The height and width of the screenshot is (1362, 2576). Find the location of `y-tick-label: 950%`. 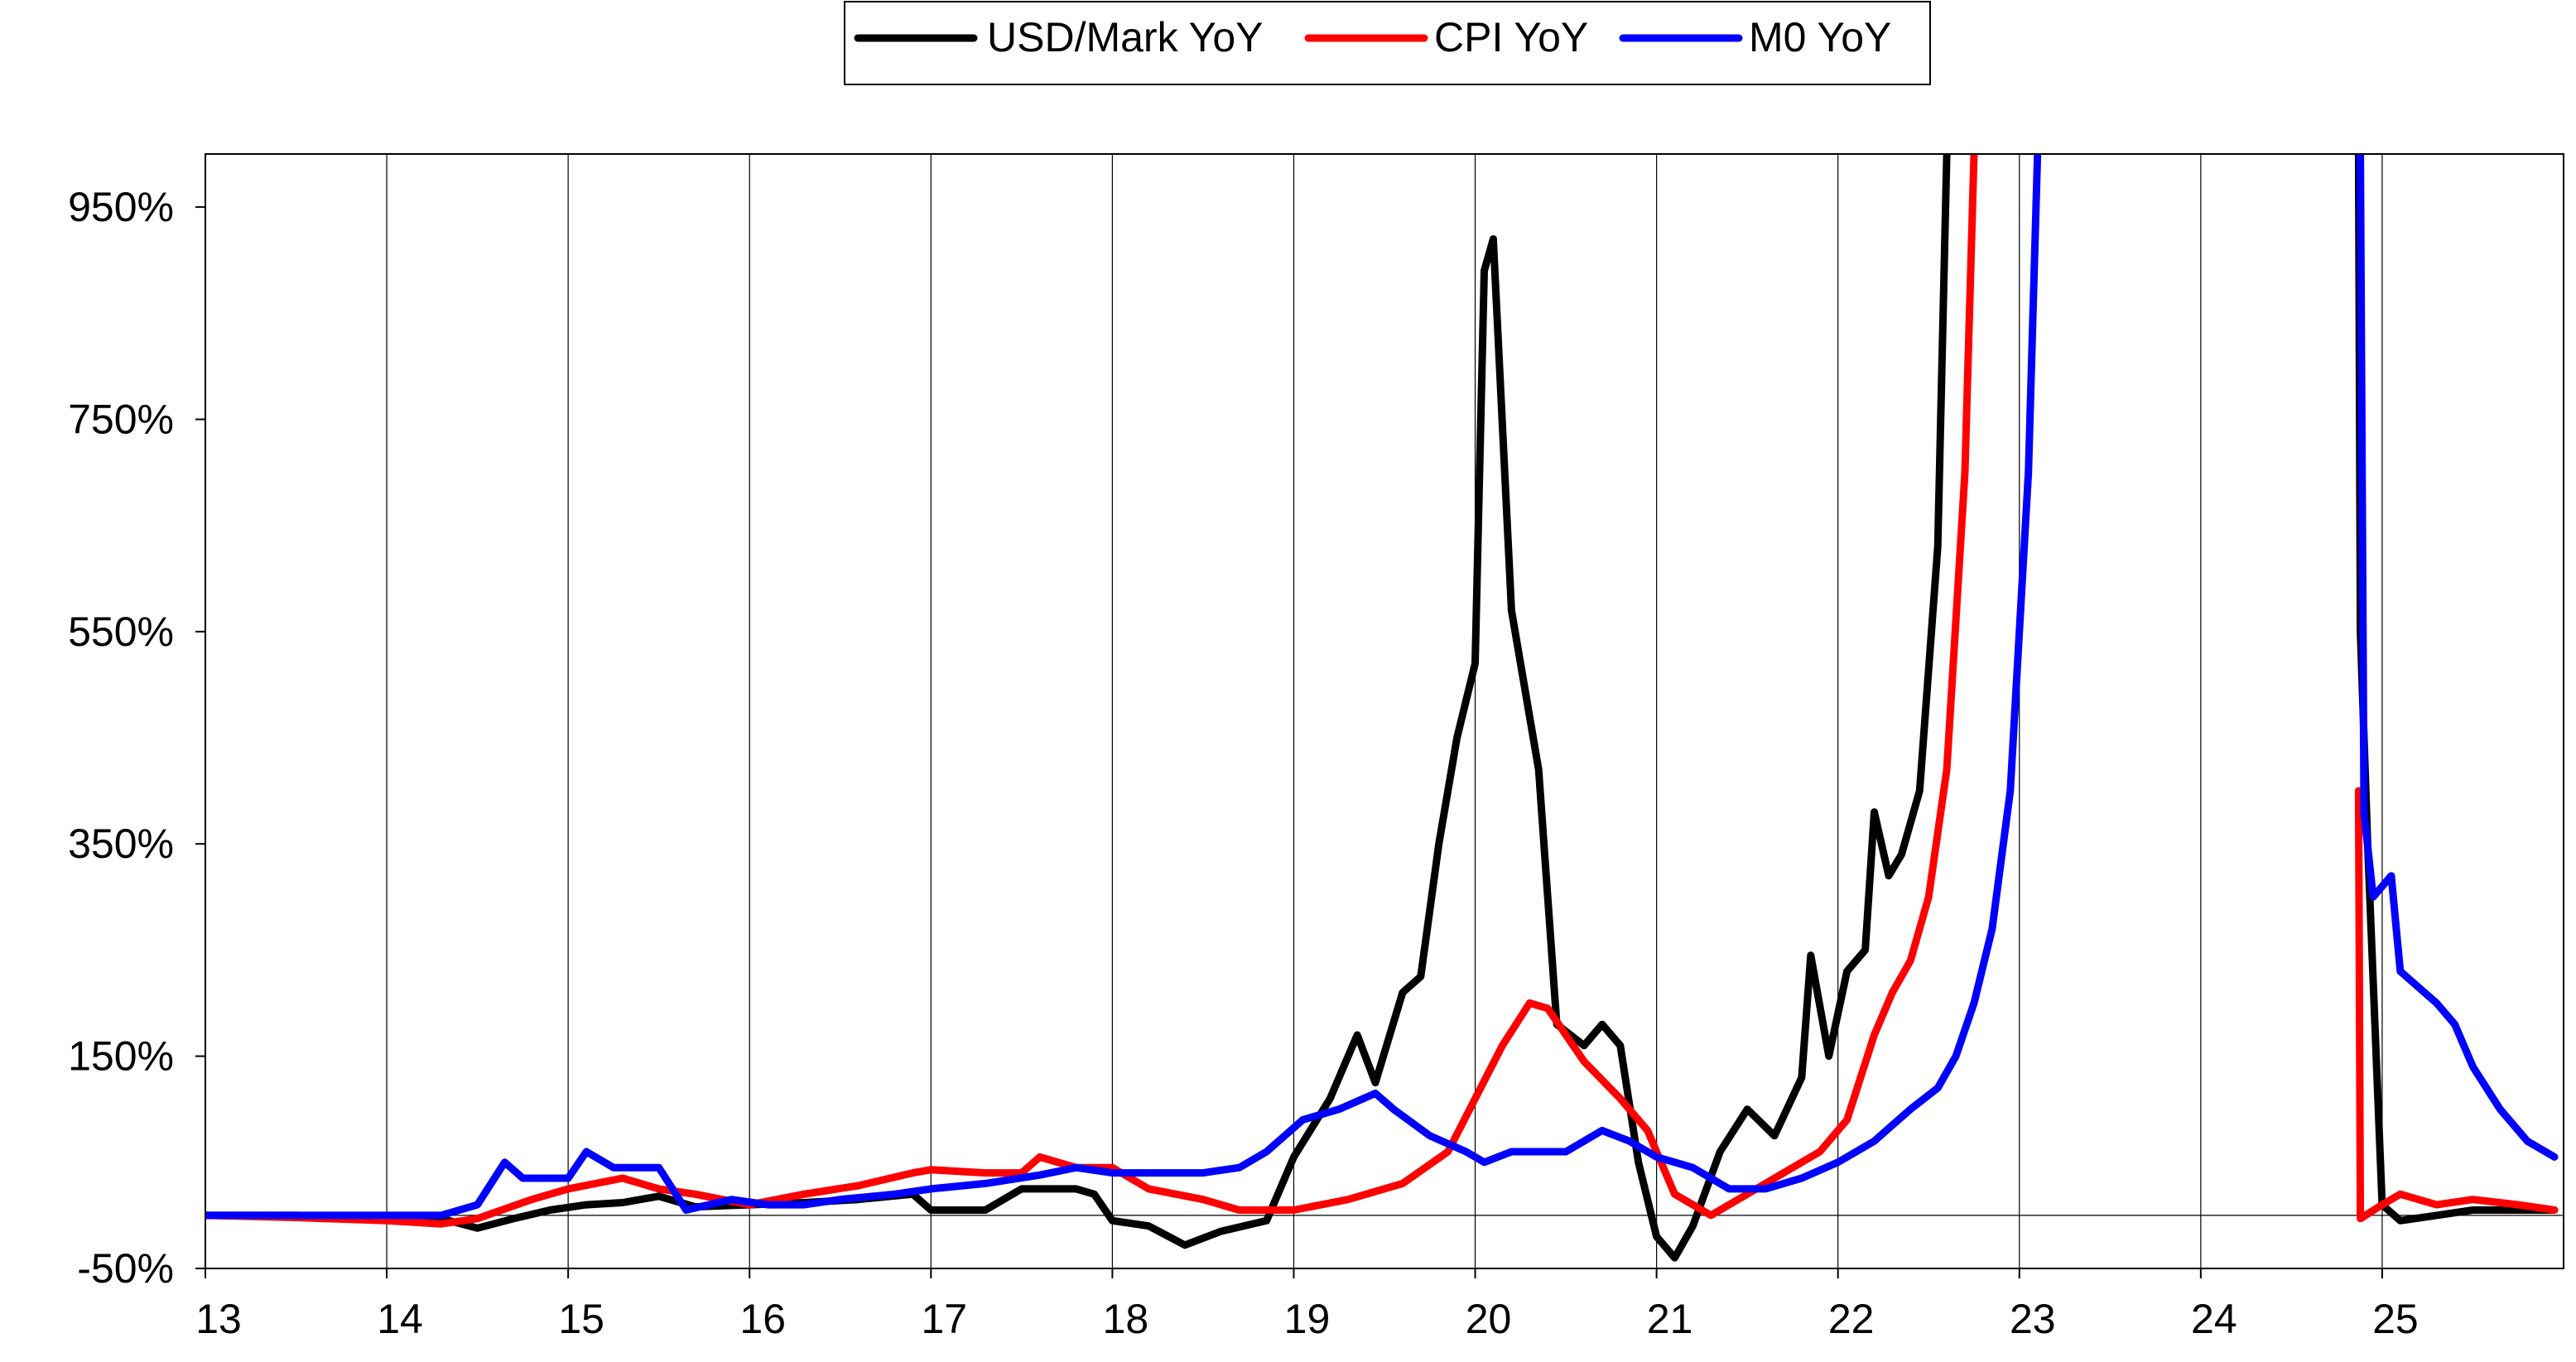

y-tick-label: 950% is located at coordinates (121, 207).